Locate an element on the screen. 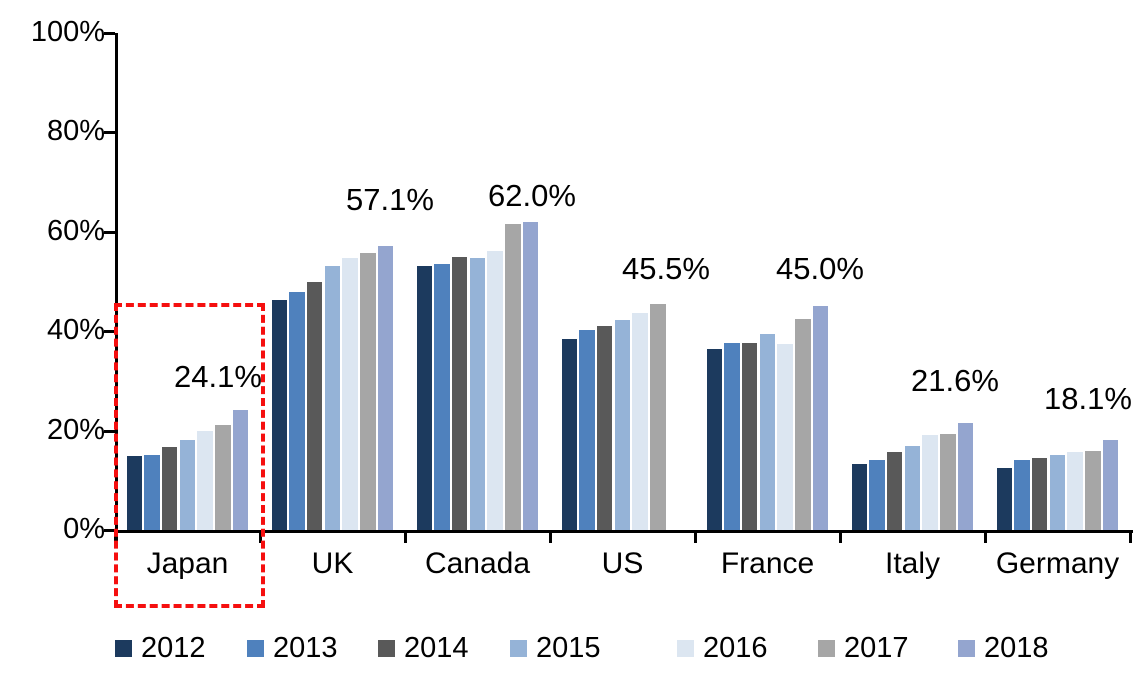 Image resolution: width=1142 pixels, height=683 pixels. legend-item-2018: 2018 is located at coordinates (1003, 648).